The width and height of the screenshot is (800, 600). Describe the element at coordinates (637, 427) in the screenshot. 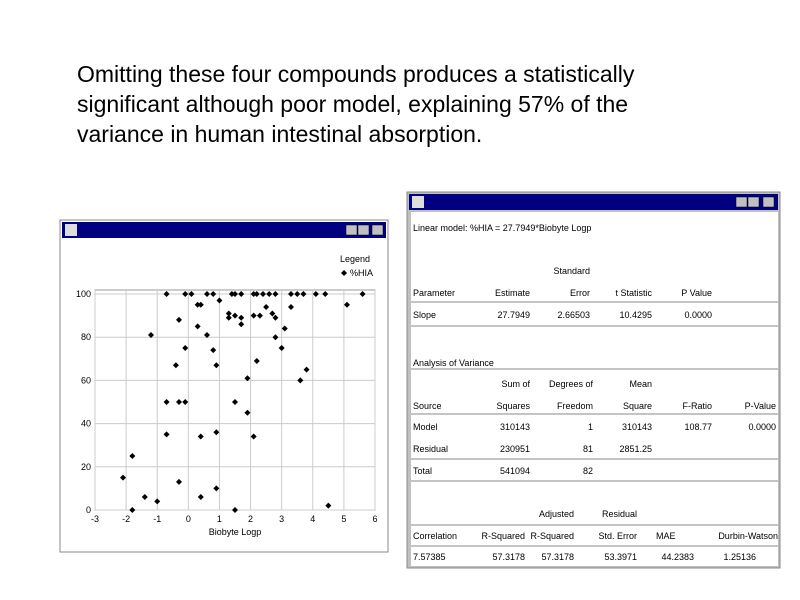

I see `table-cell: 310143` at that location.